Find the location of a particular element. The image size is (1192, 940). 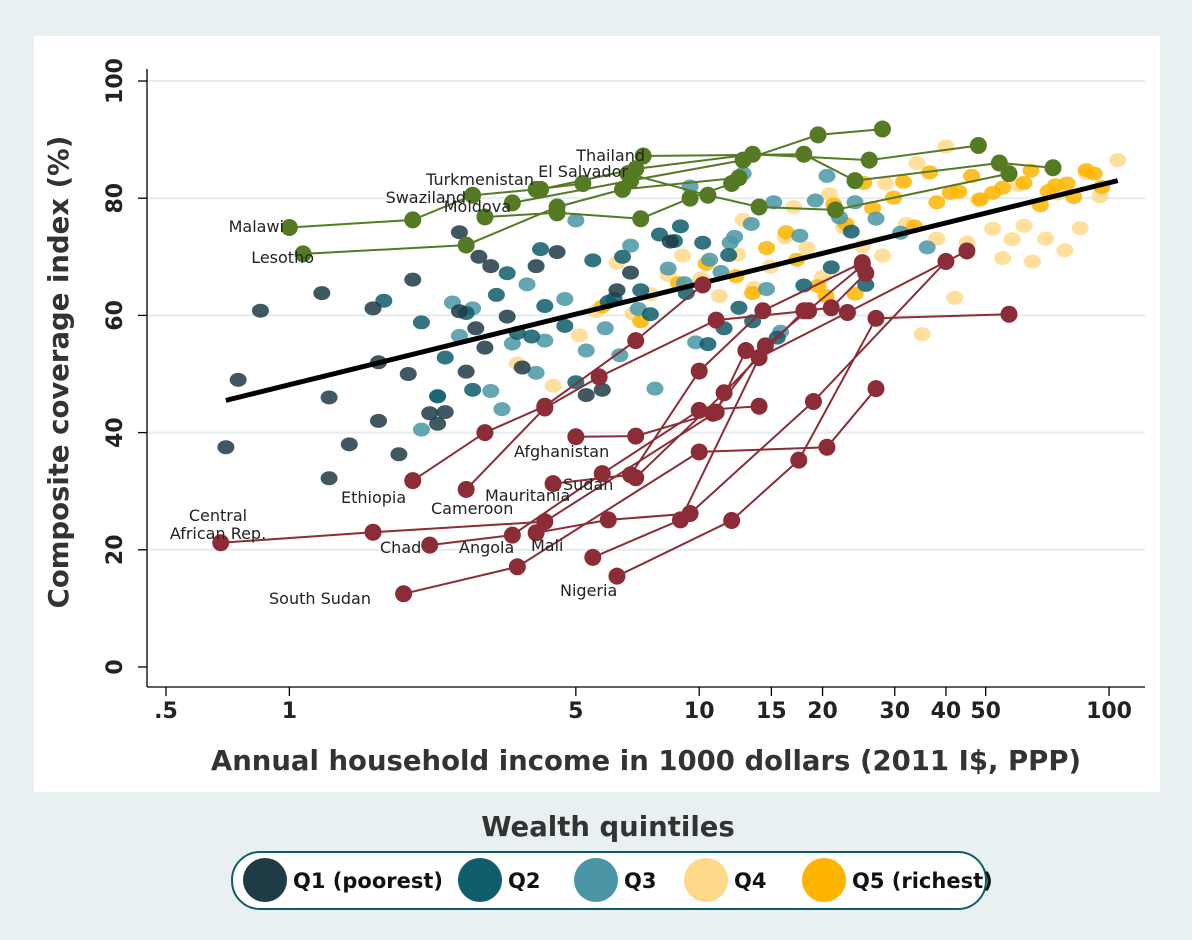

y-tick-label-40: 40 is located at coordinates (115, 432).